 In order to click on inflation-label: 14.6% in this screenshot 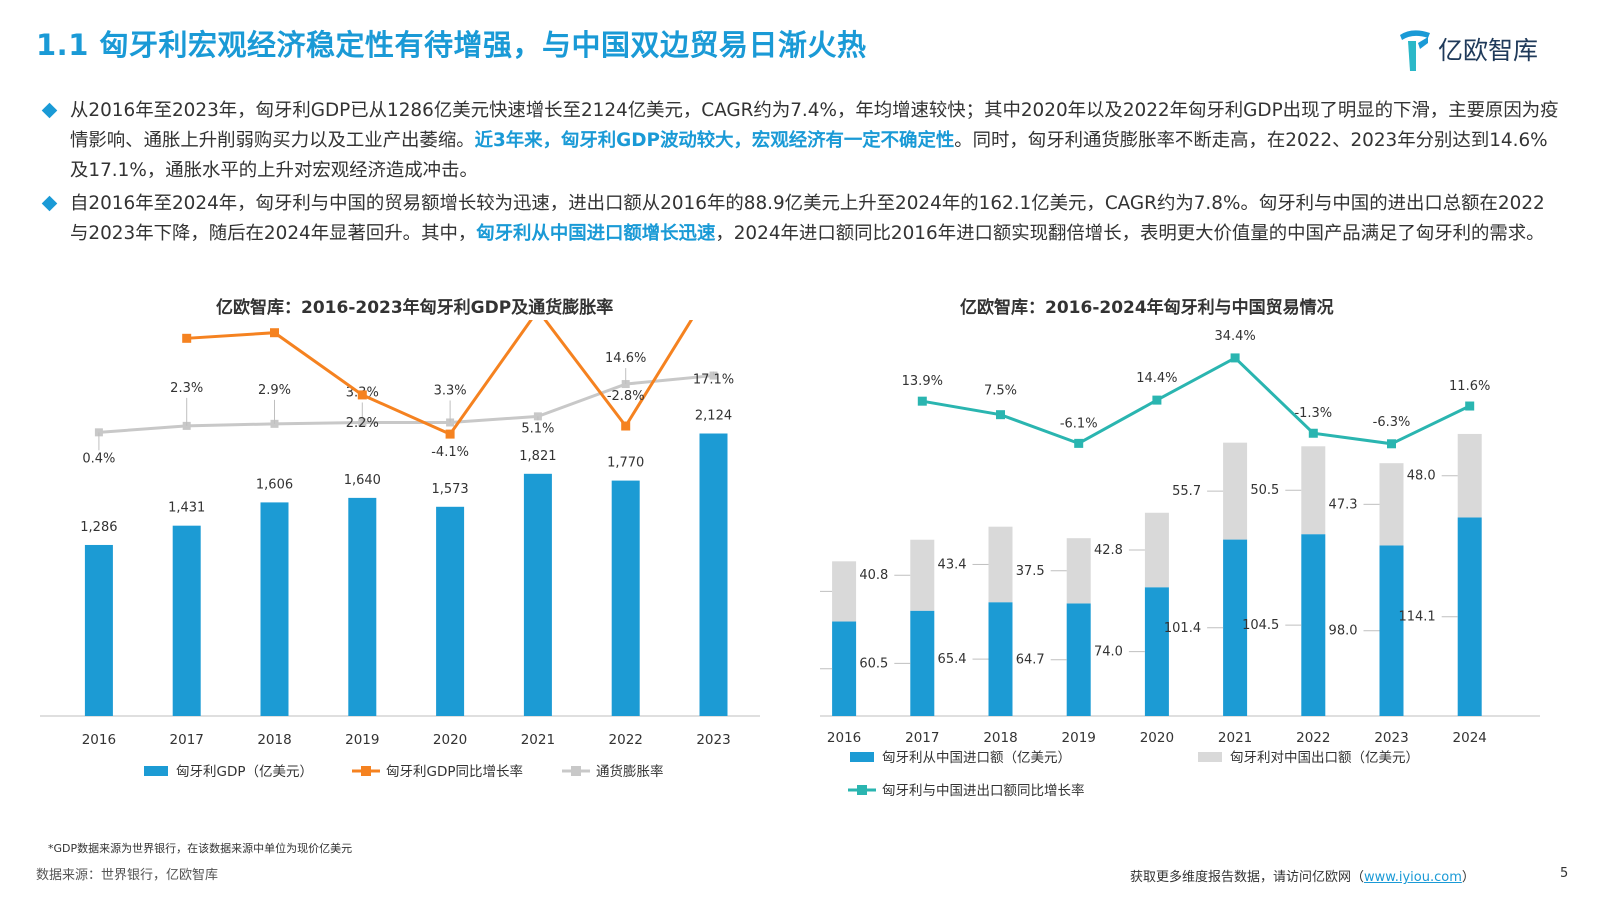, I will do `click(625, 358)`.